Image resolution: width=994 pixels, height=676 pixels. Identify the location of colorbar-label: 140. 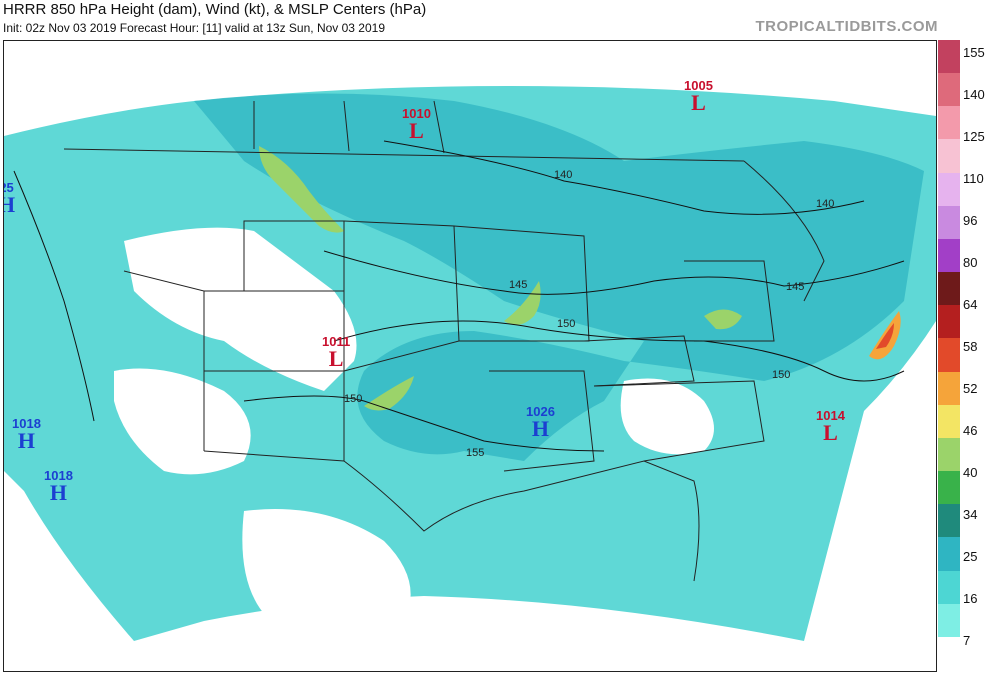
(974, 94).